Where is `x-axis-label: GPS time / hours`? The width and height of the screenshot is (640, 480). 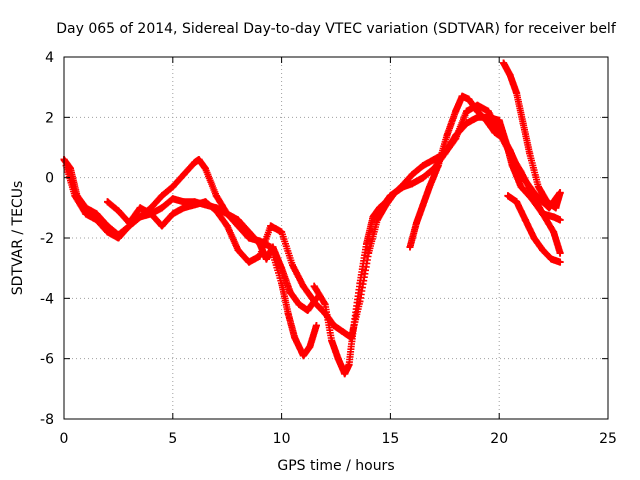
x-axis-label: GPS time / hours is located at coordinates (335, 466).